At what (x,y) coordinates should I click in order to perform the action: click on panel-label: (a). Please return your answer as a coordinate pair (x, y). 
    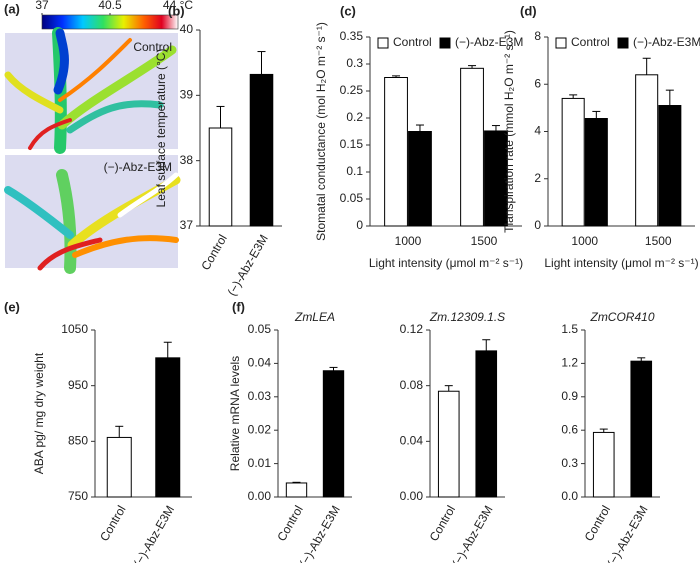
    Looking at the image, I should click on (12, 8).